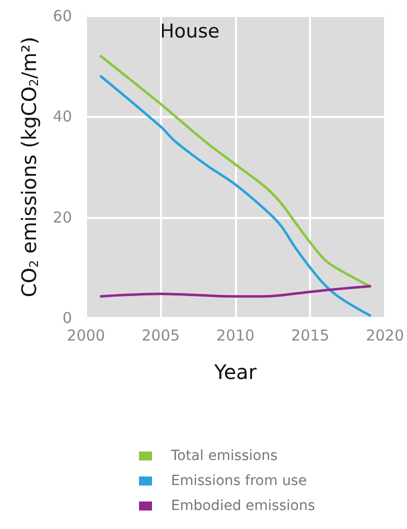 The image size is (407, 529). I want to click on x-tick-label: 2010, so click(235, 335).